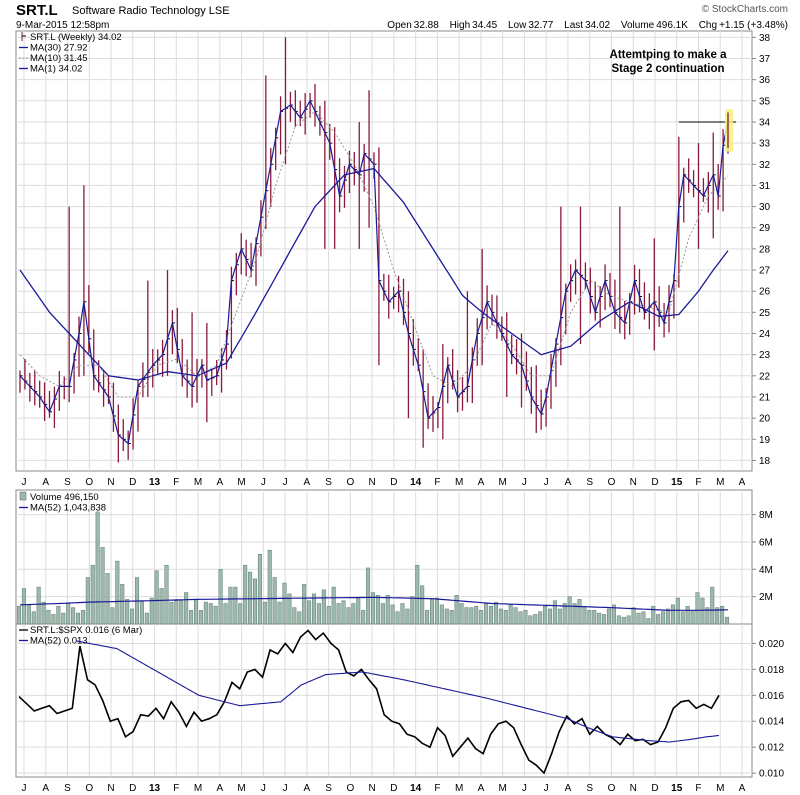  What do you see at coordinates (155, 482) in the screenshot?
I see `x-tick-label: 13` at bounding box center [155, 482].